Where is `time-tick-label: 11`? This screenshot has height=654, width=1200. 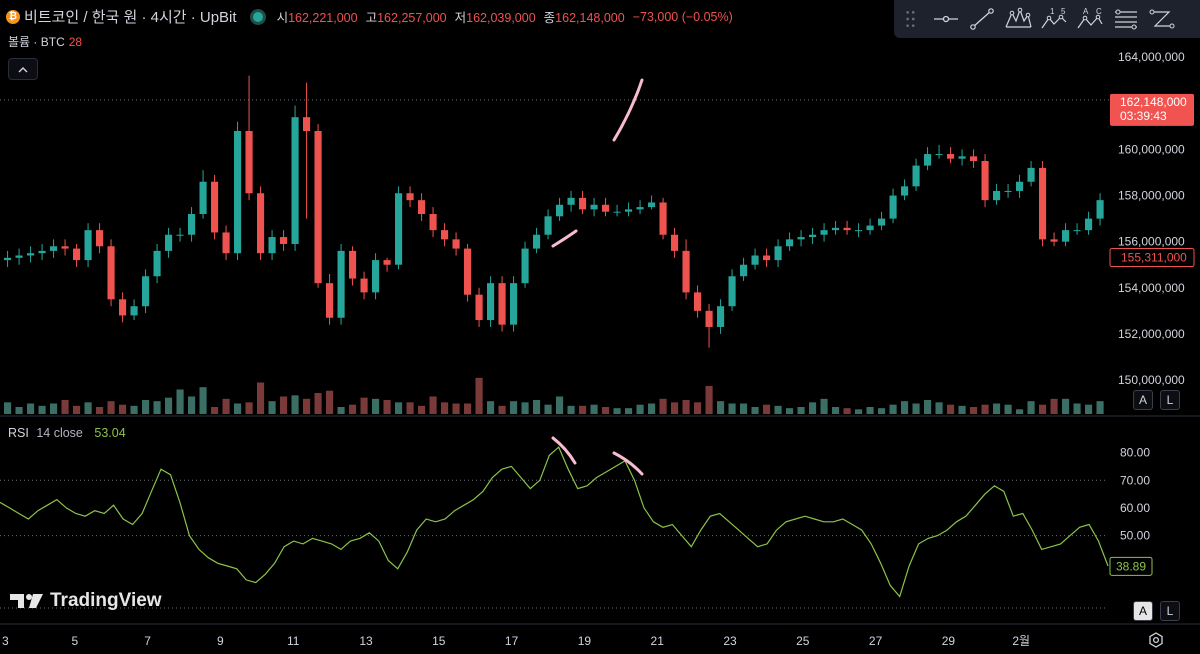 time-tick-label: 11 is located at coordinates (293, 641).